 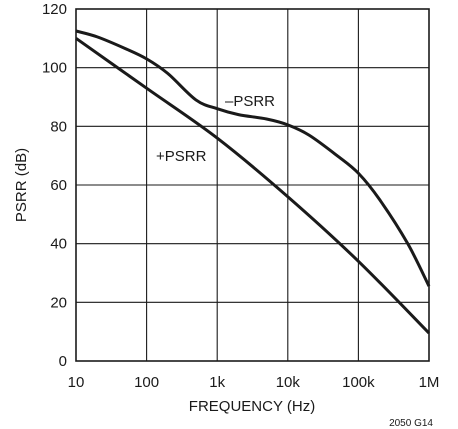 What do you see at coordinates (146, 382) in the screenshot?
I see `x-tick-label: 100` at bounding box center [146, 382].